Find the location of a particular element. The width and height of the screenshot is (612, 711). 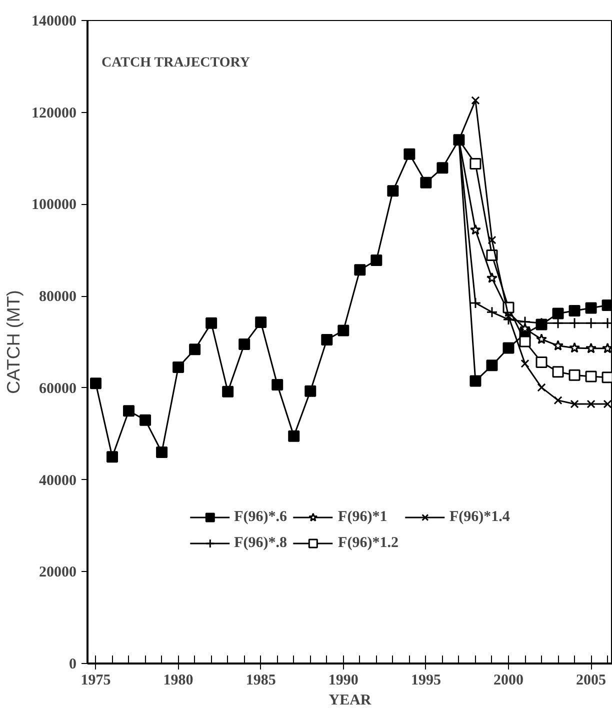

x-axis-title: YEAR is located at coordinates (350, 700).